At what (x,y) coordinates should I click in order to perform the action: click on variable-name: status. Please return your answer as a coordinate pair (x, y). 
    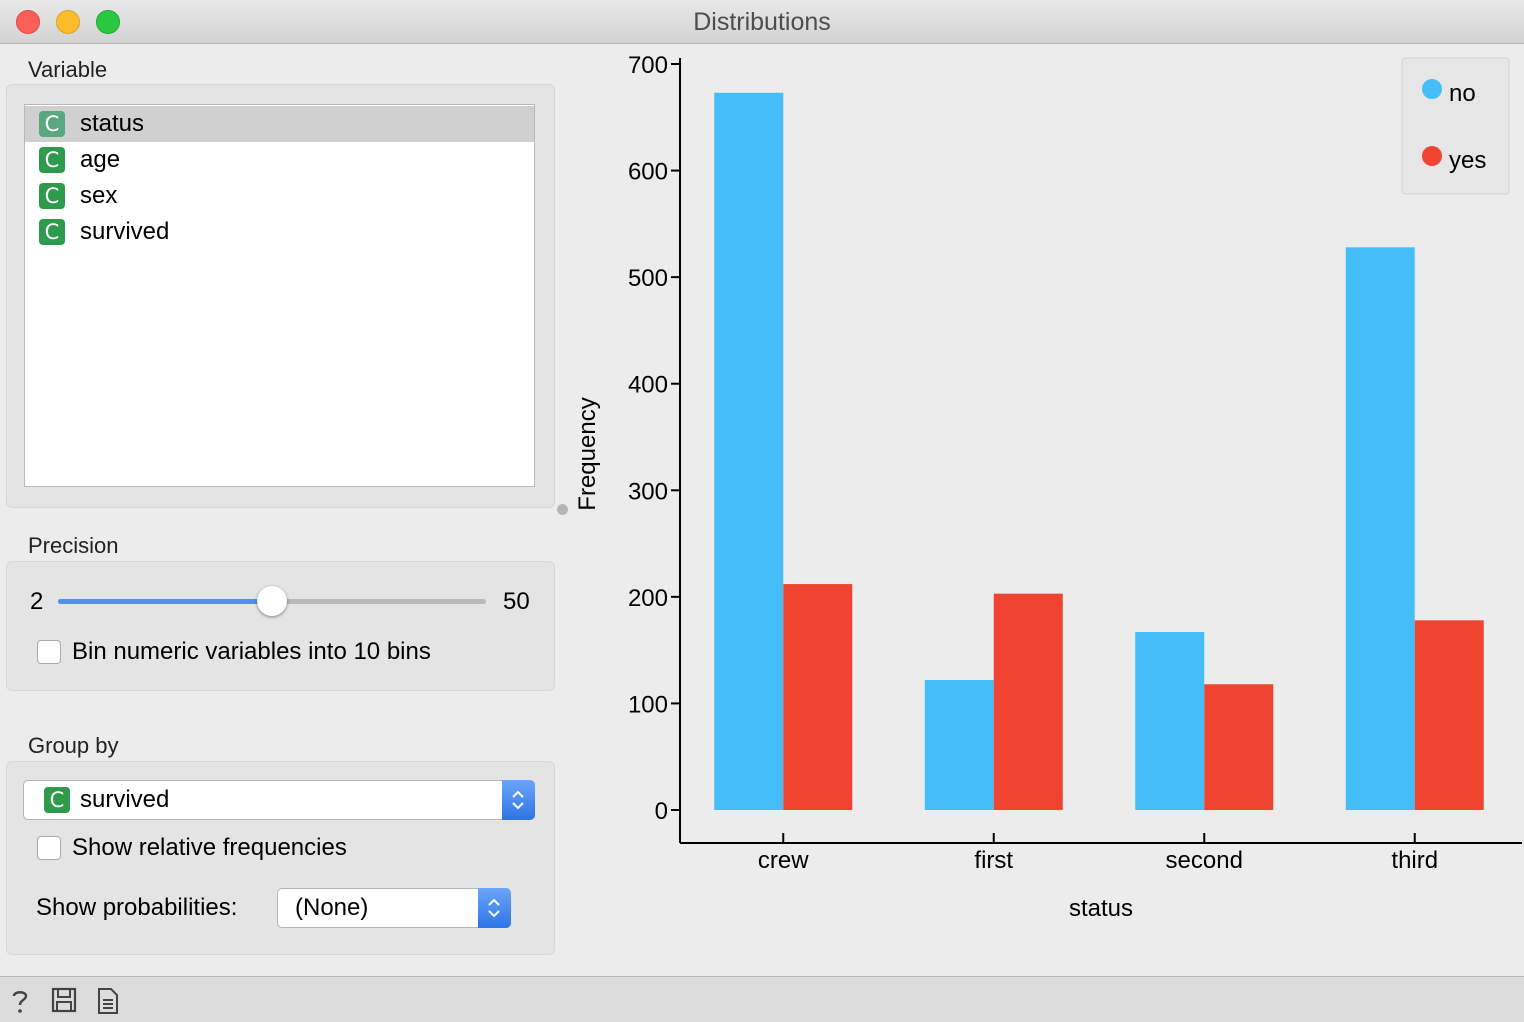
    Looking at the image, I should click on (112, 123).